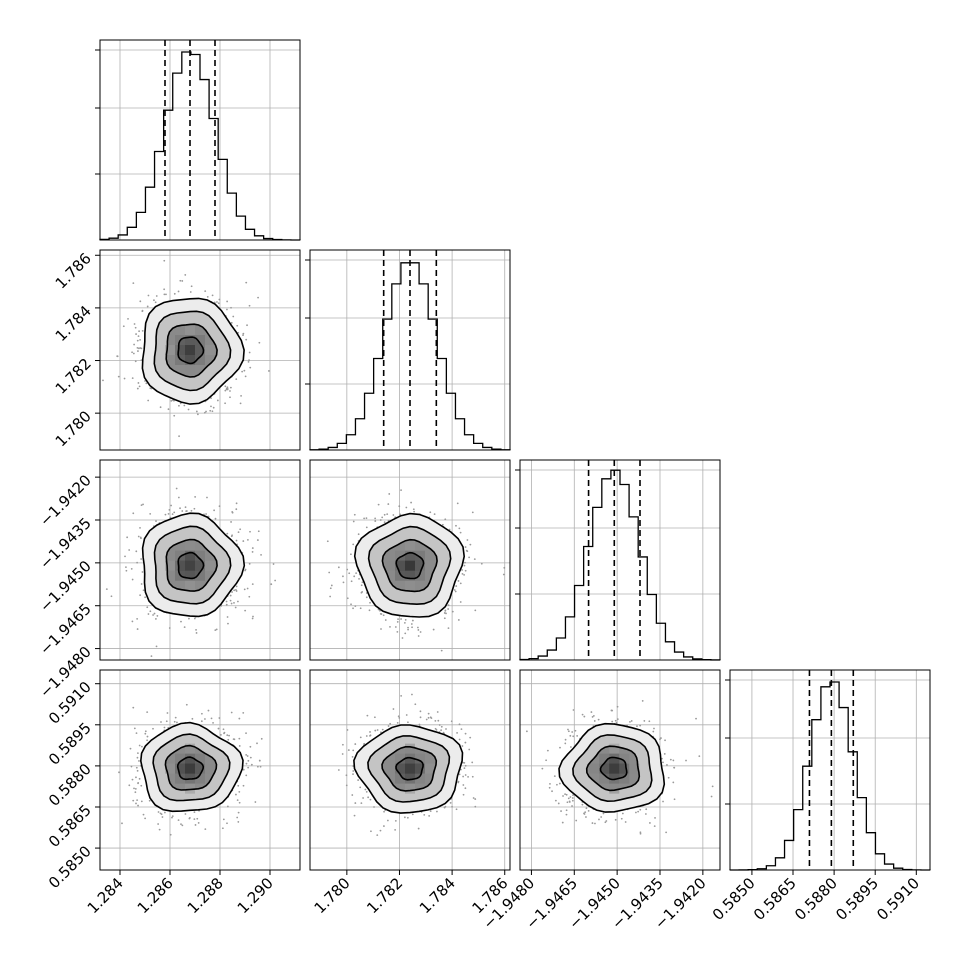 The width and height of the screenshot is (970, 970). I want to click on y-tick-label: 1.786, so click(73, 270).